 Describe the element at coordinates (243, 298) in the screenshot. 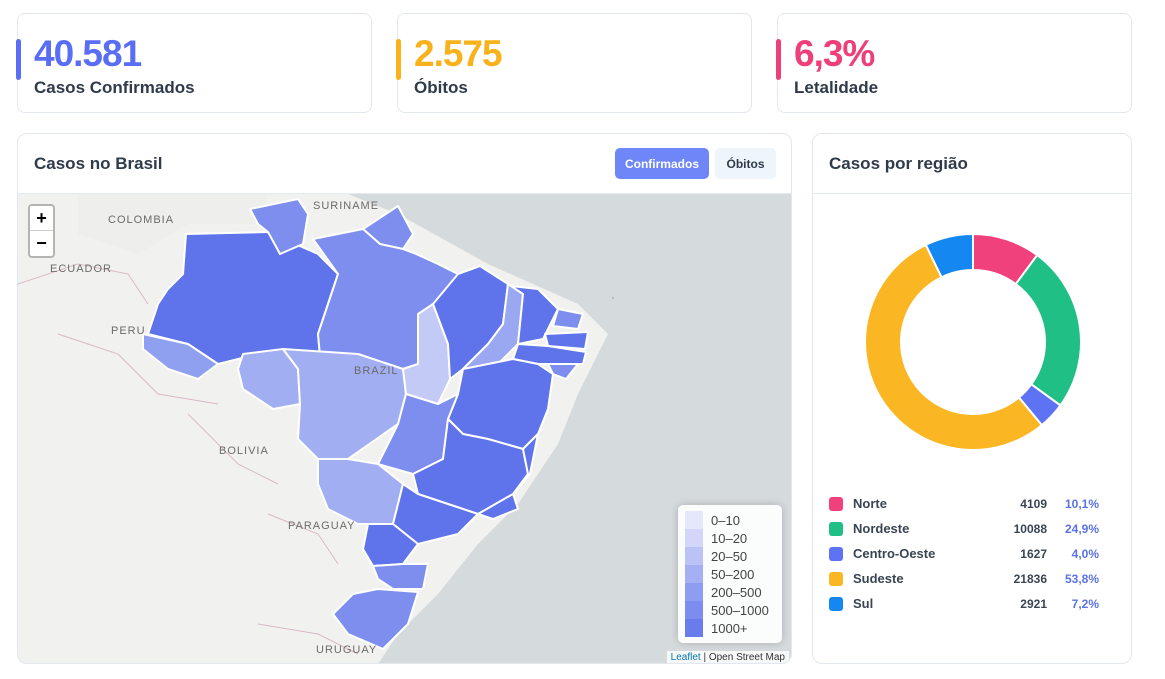

I see `state-am` at that location.